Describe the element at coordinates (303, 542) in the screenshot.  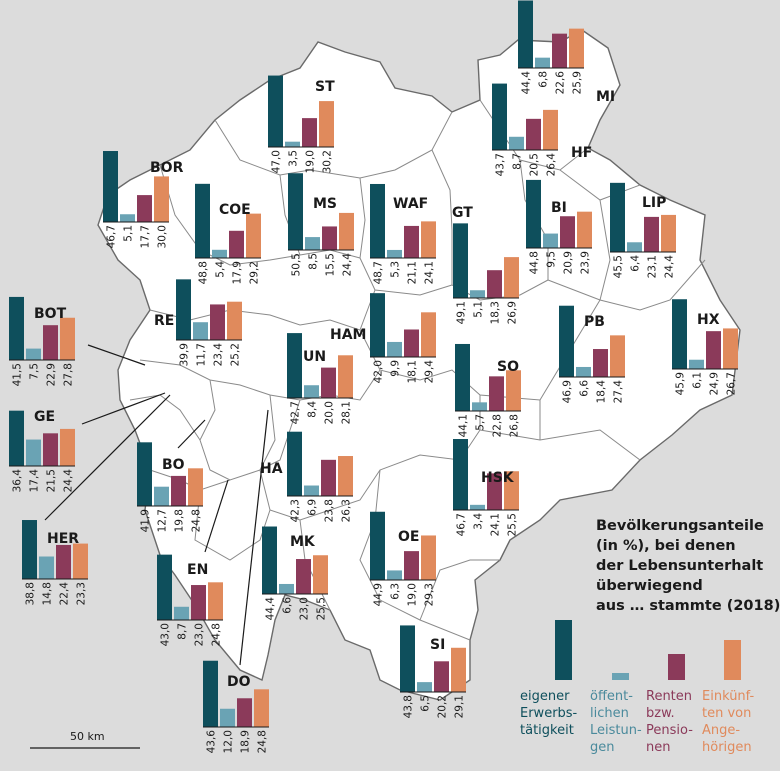
I see `district-label-mk: MK` at that location.